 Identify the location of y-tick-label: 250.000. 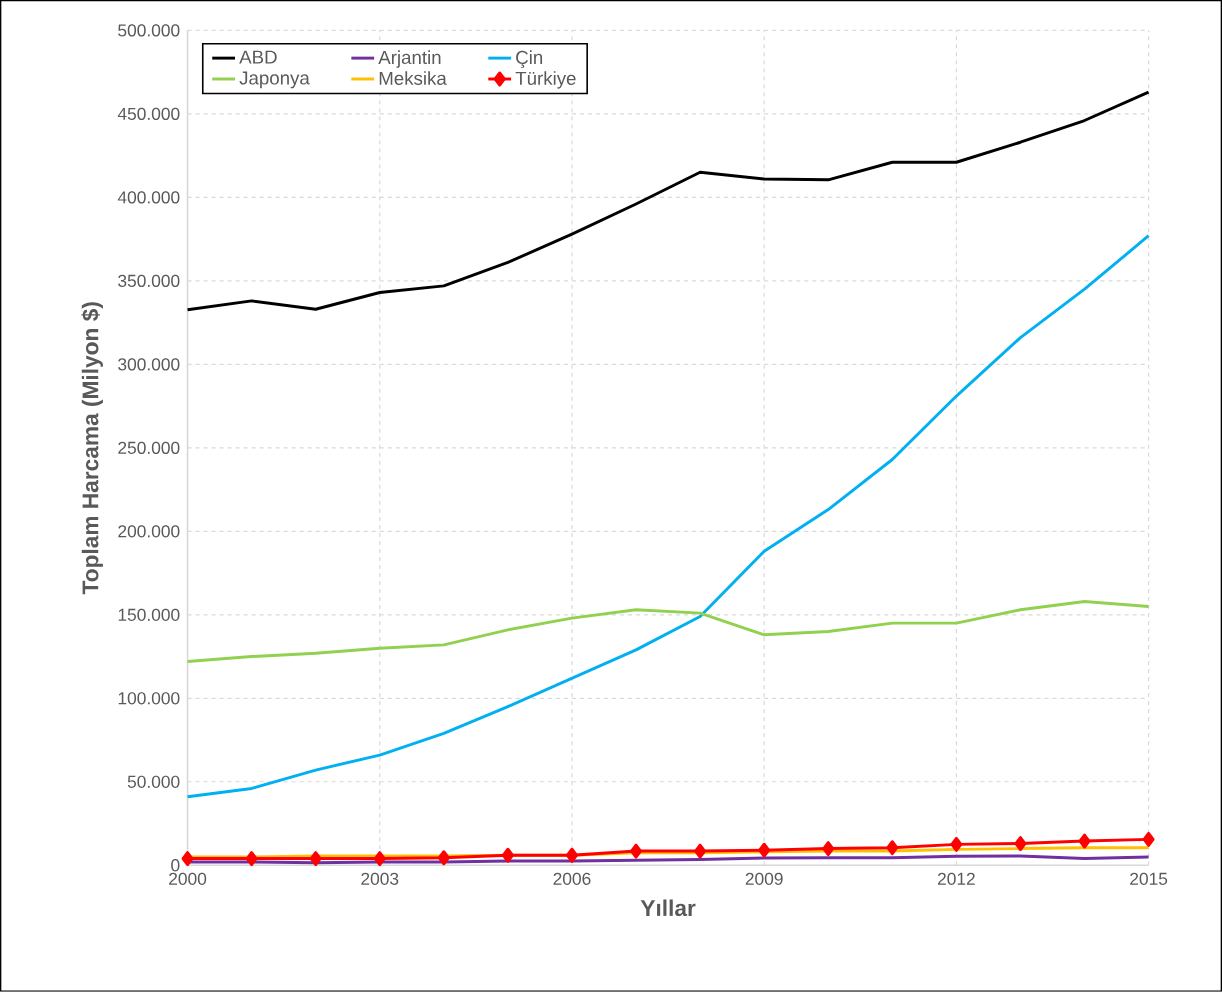
(149, 448).